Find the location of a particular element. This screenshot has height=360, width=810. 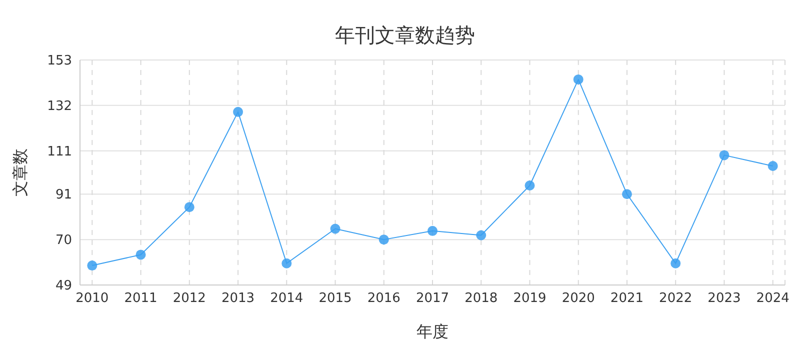

x-tick-label: 2015 is located at coordinates (335, 298).